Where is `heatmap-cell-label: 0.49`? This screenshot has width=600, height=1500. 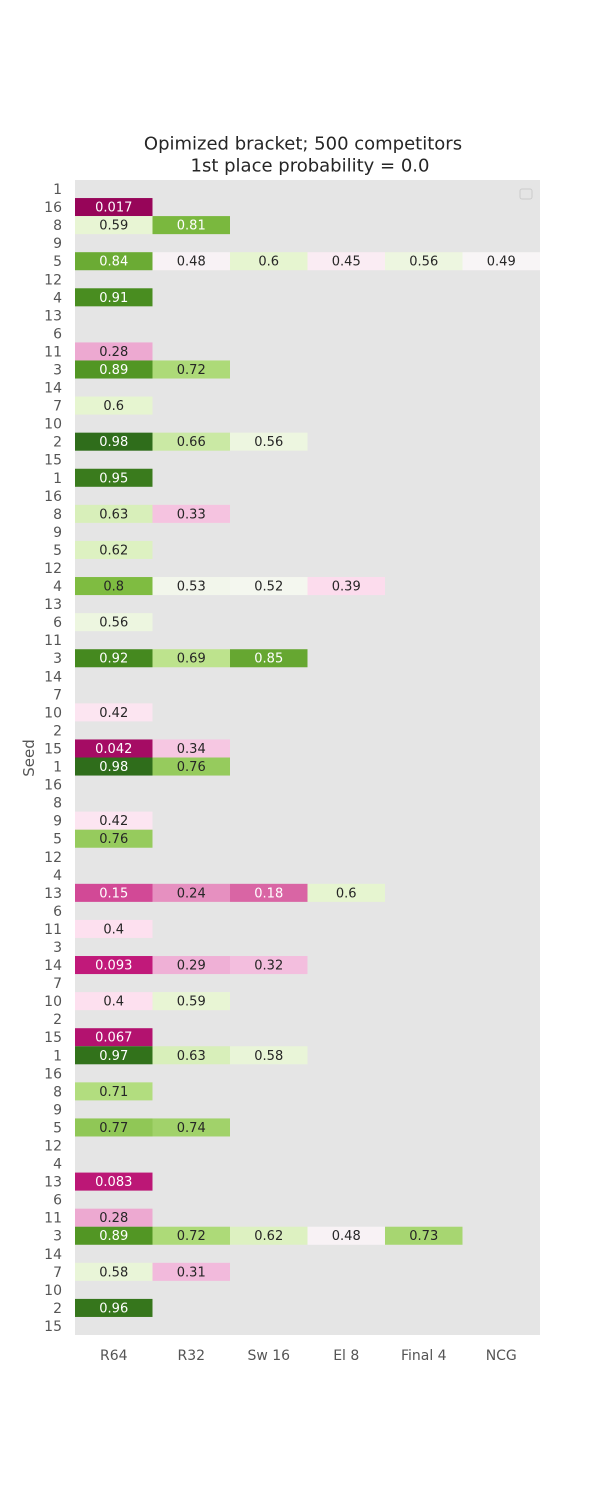
heatmap-cell-label: 0.49 is located at coordinates (501, 262).